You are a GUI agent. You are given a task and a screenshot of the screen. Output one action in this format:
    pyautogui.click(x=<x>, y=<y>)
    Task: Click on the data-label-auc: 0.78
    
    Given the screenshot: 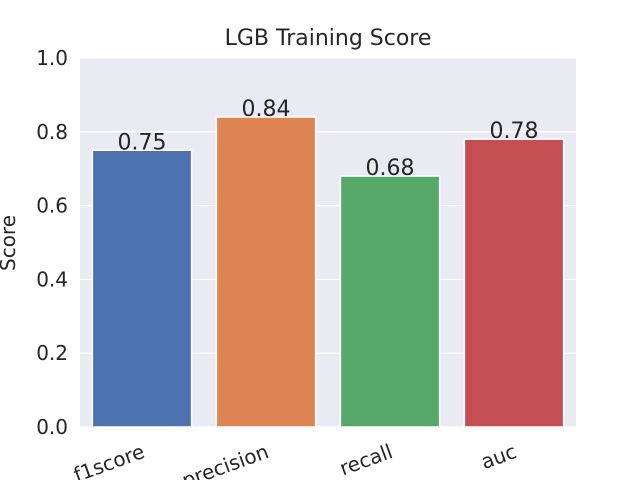 What is the action you would take?
    pyautogui.click(x=514, y=131)
    